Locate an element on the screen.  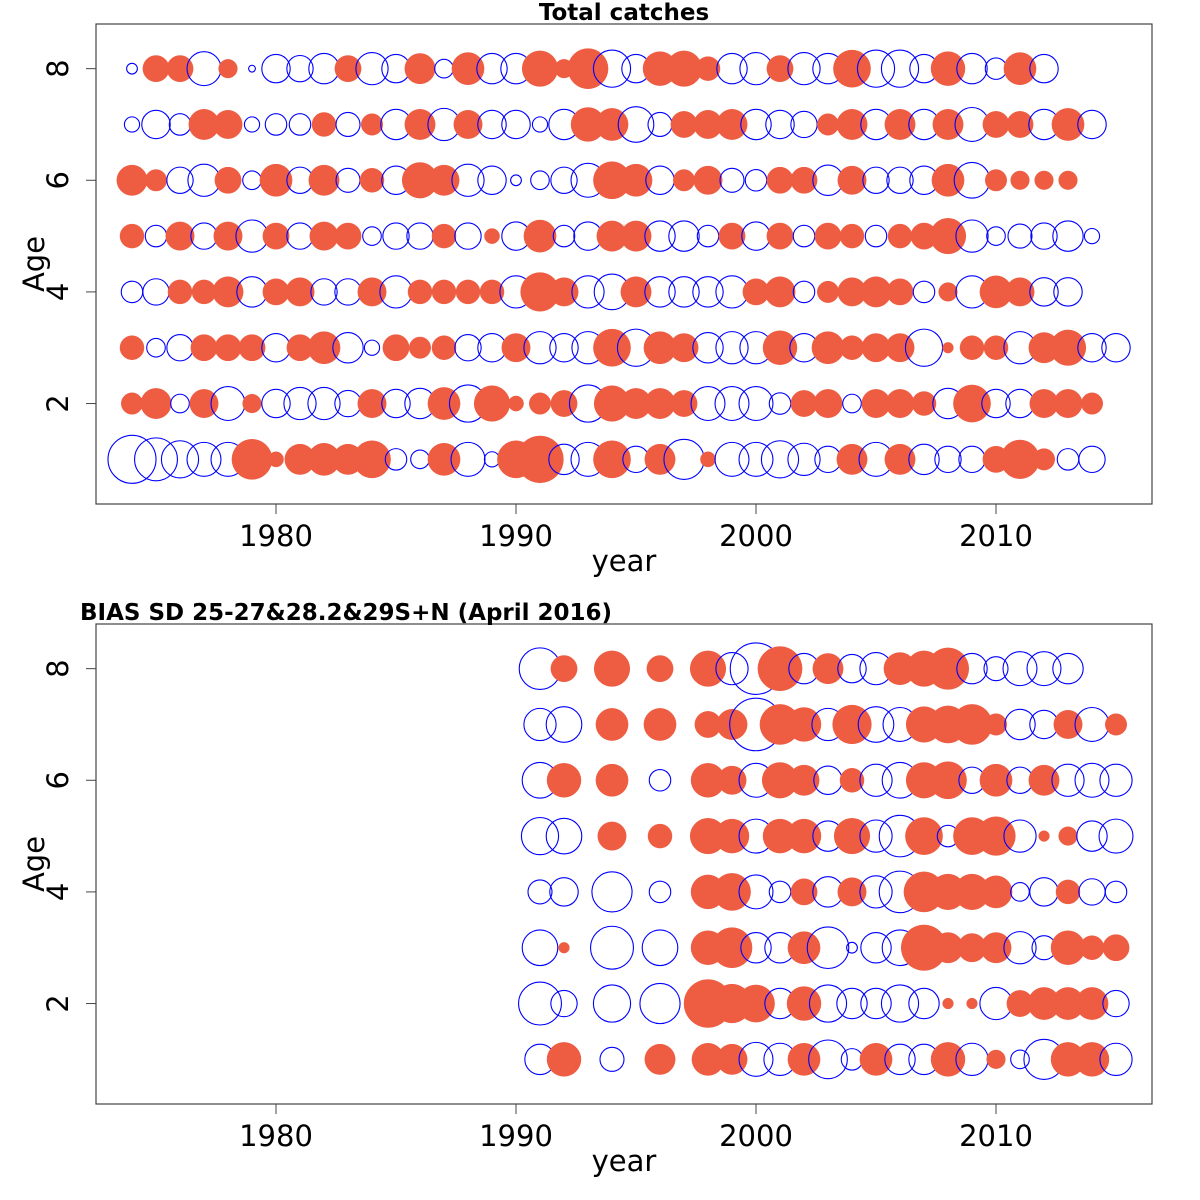
chart-title: Total catches is located at coordinates (624, 13).